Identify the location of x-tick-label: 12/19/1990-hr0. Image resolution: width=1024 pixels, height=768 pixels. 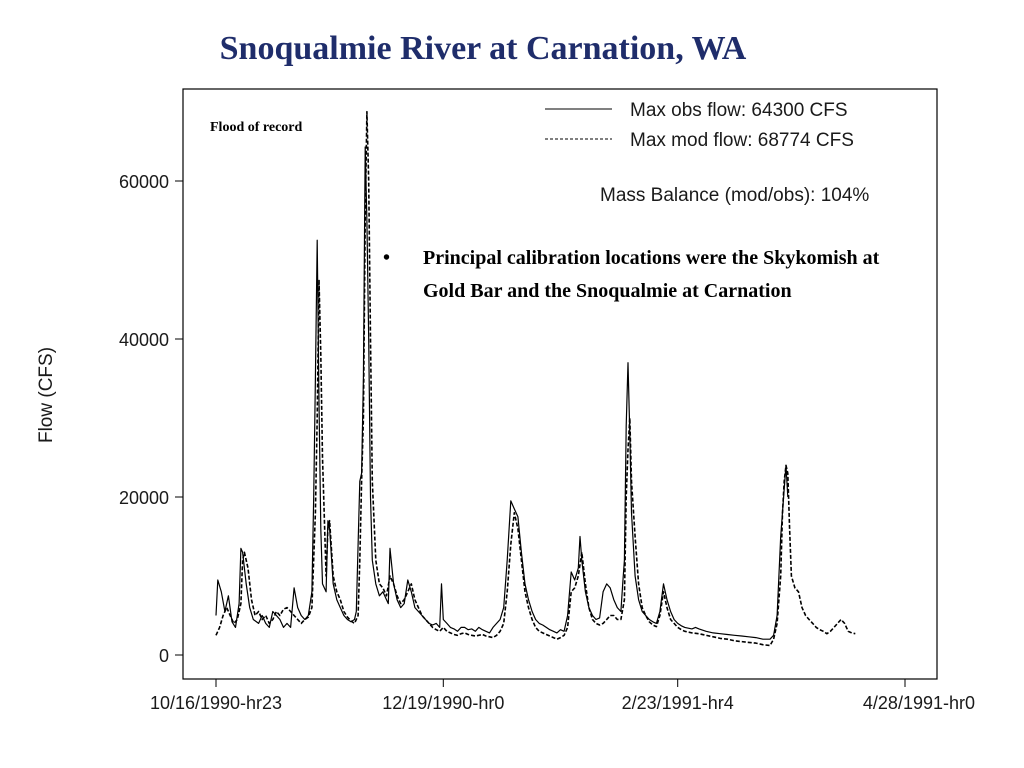
(443, 703).